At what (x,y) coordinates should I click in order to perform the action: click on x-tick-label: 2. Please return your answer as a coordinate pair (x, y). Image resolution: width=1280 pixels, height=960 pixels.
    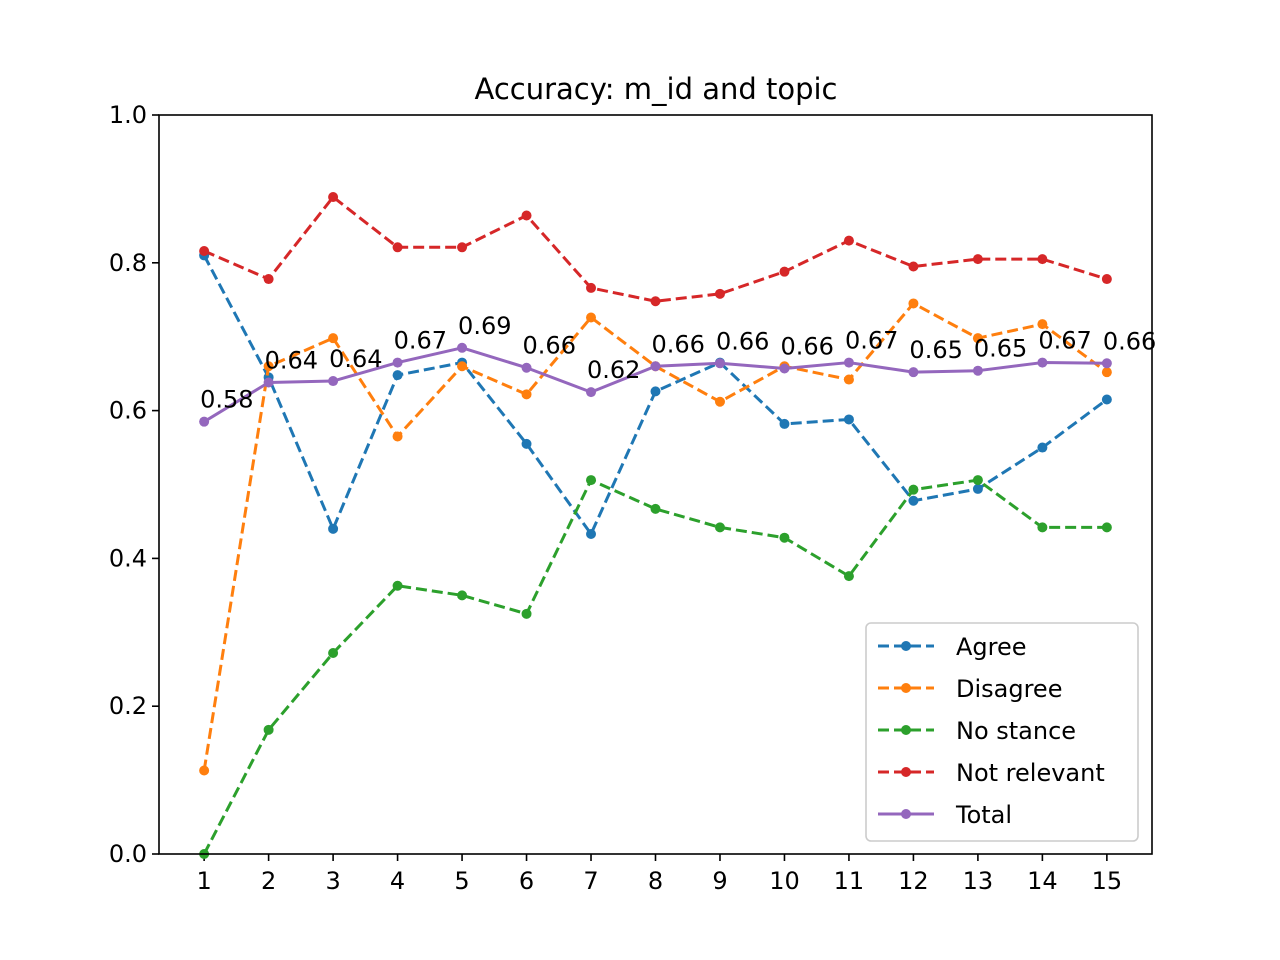
    Looking at the image, I should click on (268, 881).